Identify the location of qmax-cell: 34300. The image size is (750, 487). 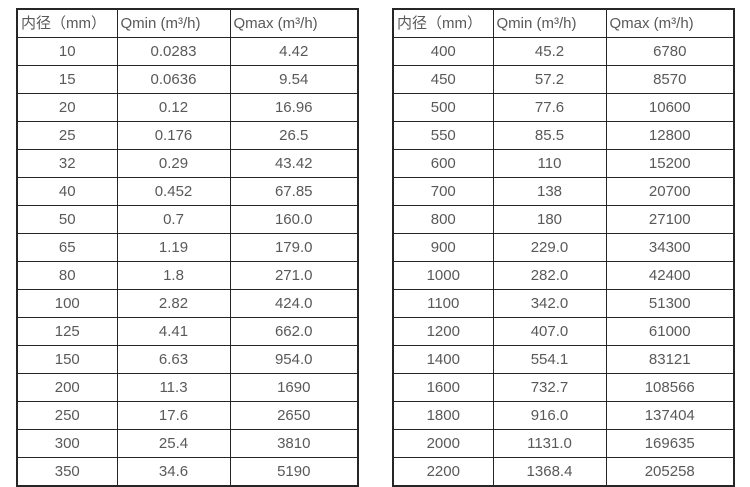
(670, 247).